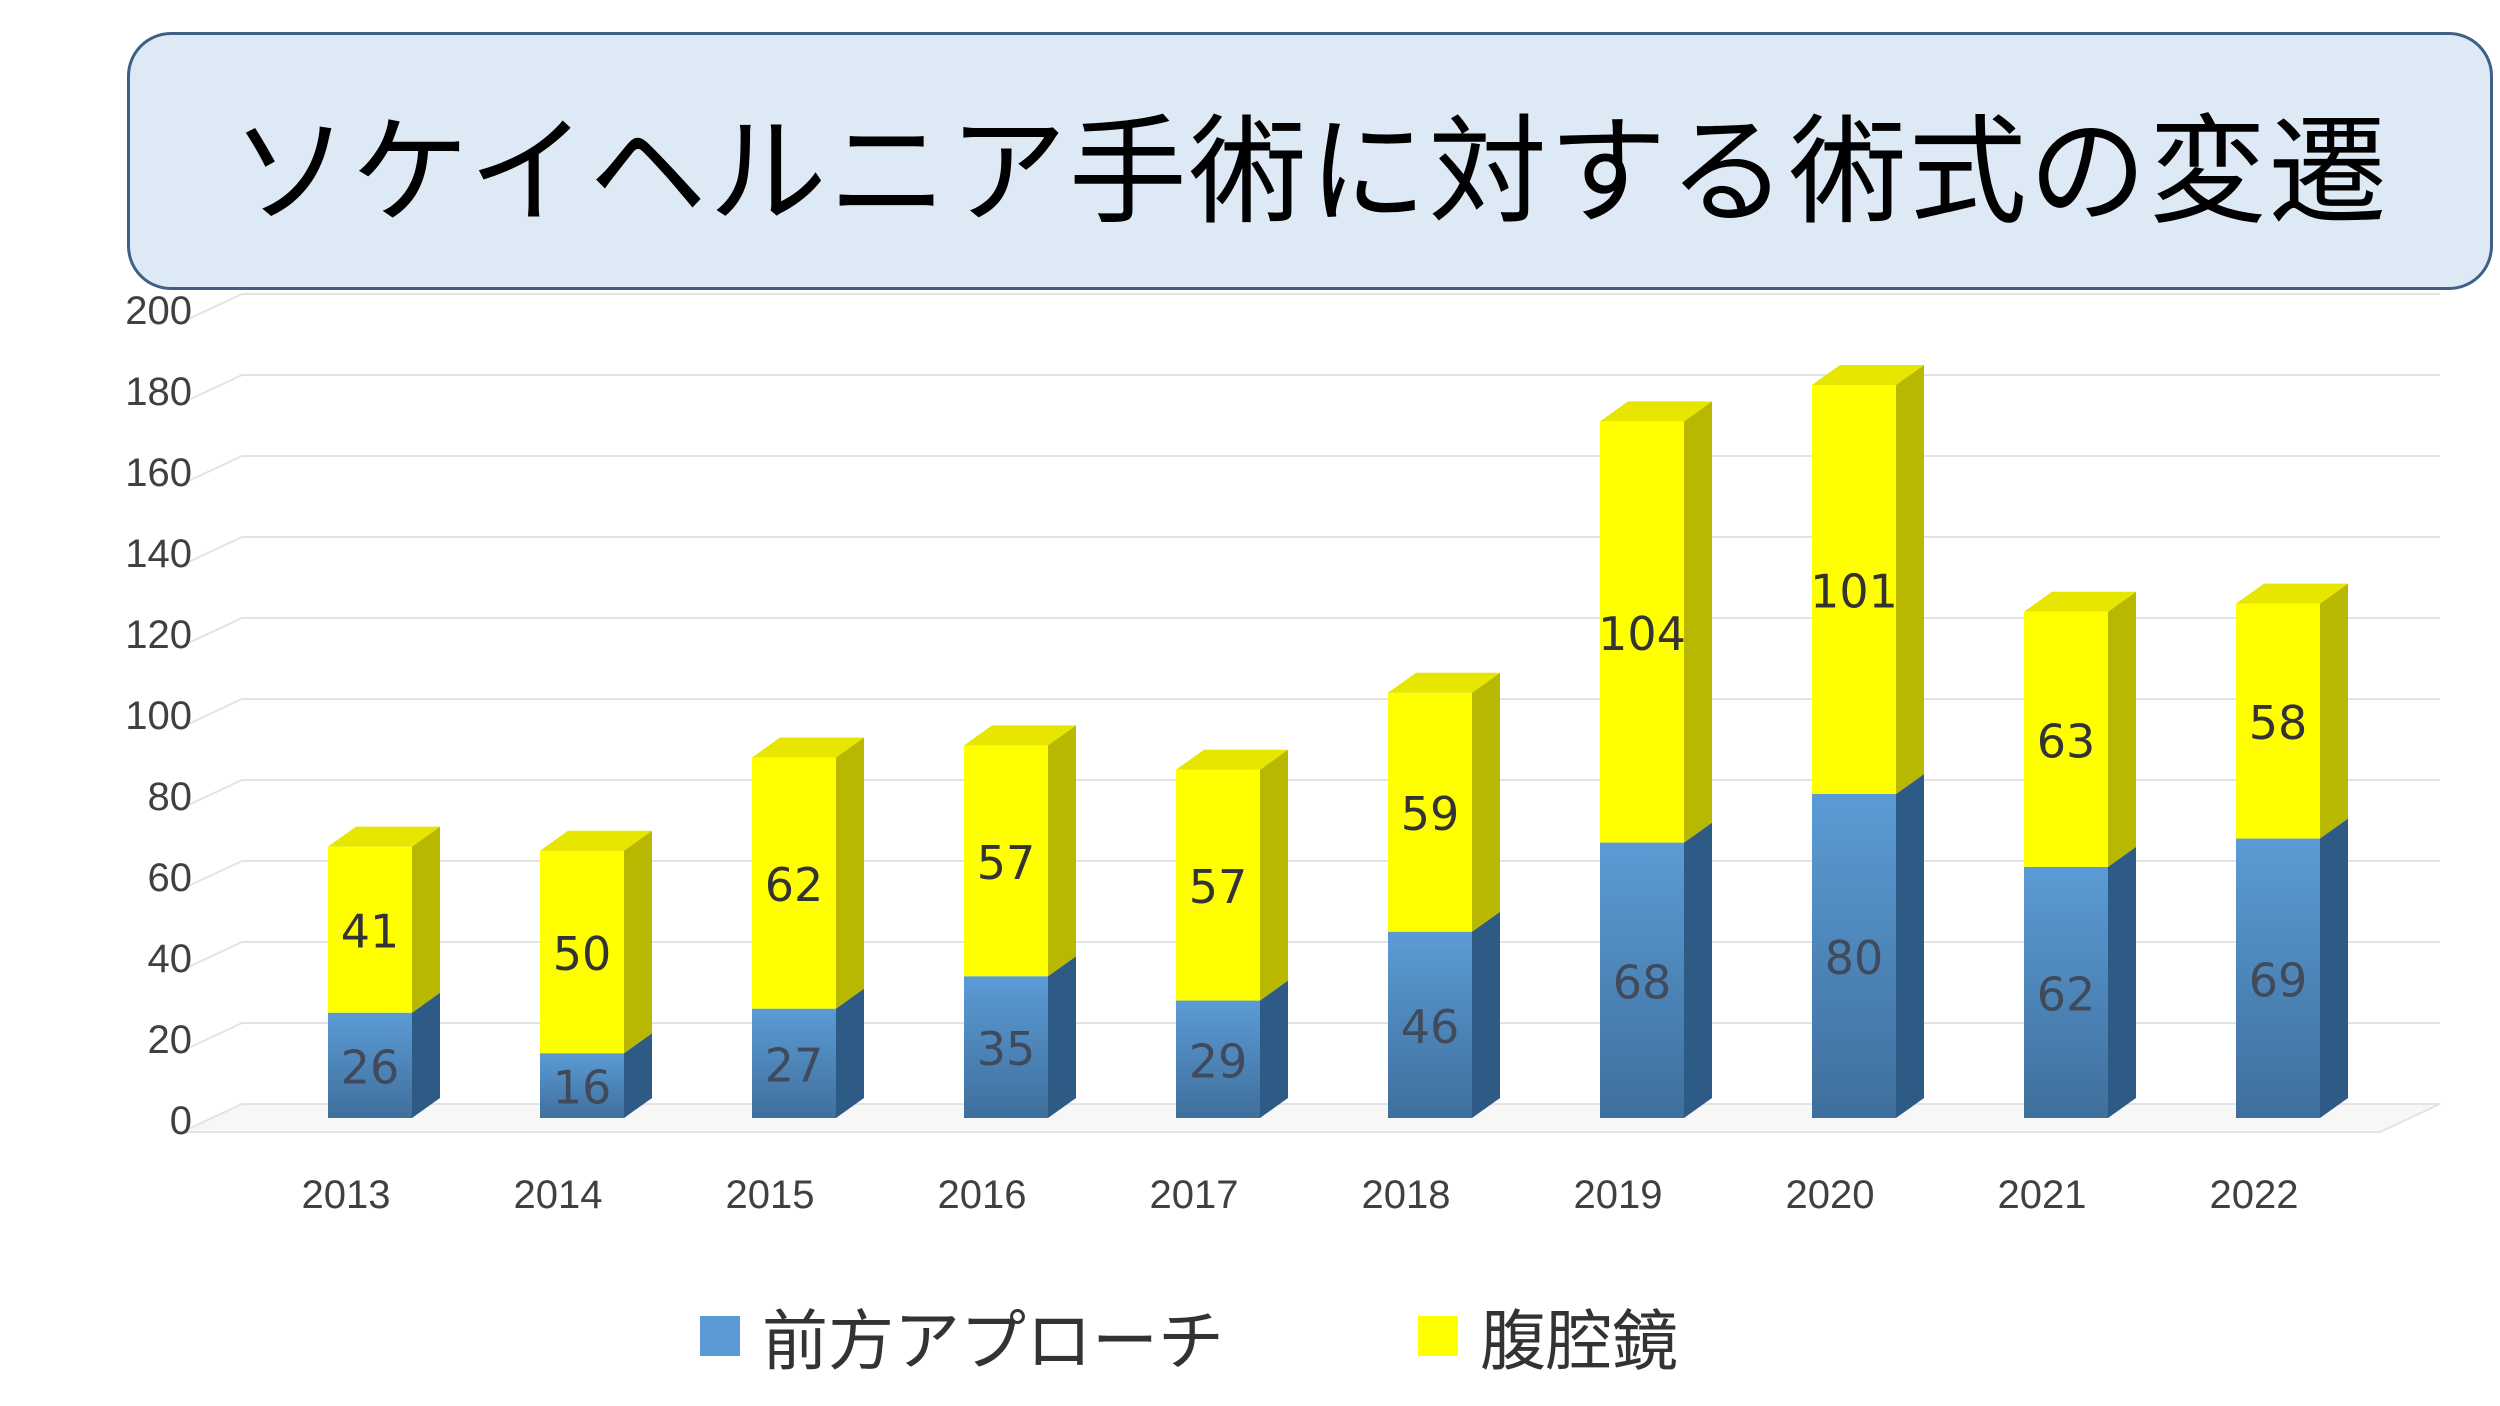 The image size is (2500, 1406). I want to click on data-label-anterior: 68, so click(1642, 982).